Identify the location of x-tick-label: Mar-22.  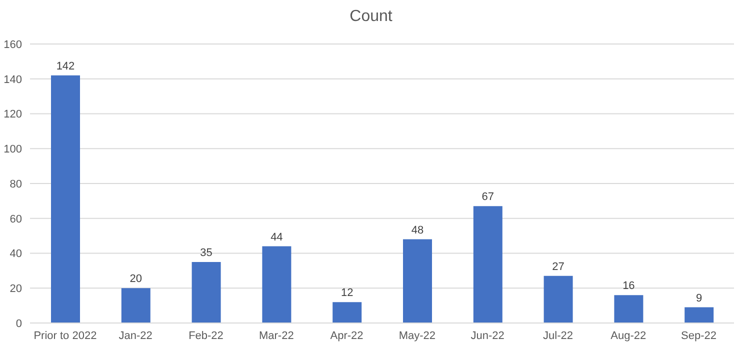
(276, 336).